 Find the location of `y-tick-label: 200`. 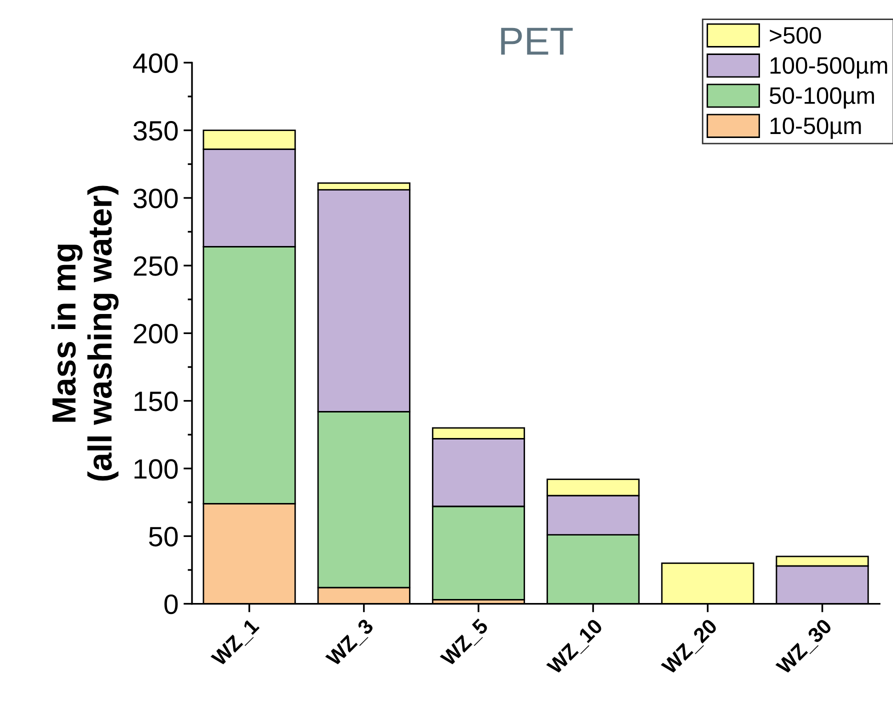

y-tick-label: 200 is located at coordinates (156, 334).